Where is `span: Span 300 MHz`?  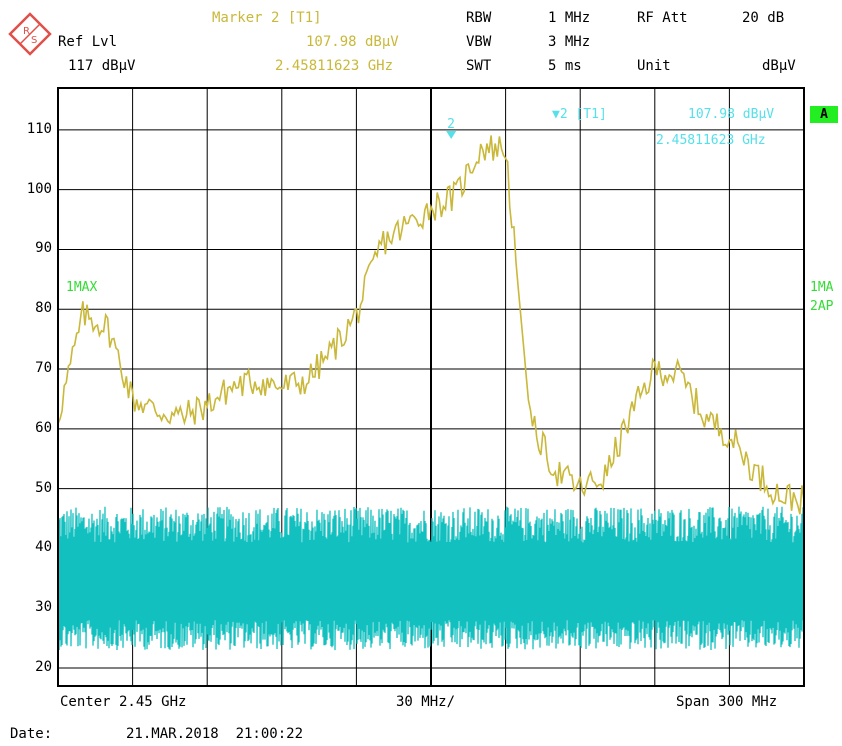
span: Span 300 MHz is located at coordinates (727, 702).